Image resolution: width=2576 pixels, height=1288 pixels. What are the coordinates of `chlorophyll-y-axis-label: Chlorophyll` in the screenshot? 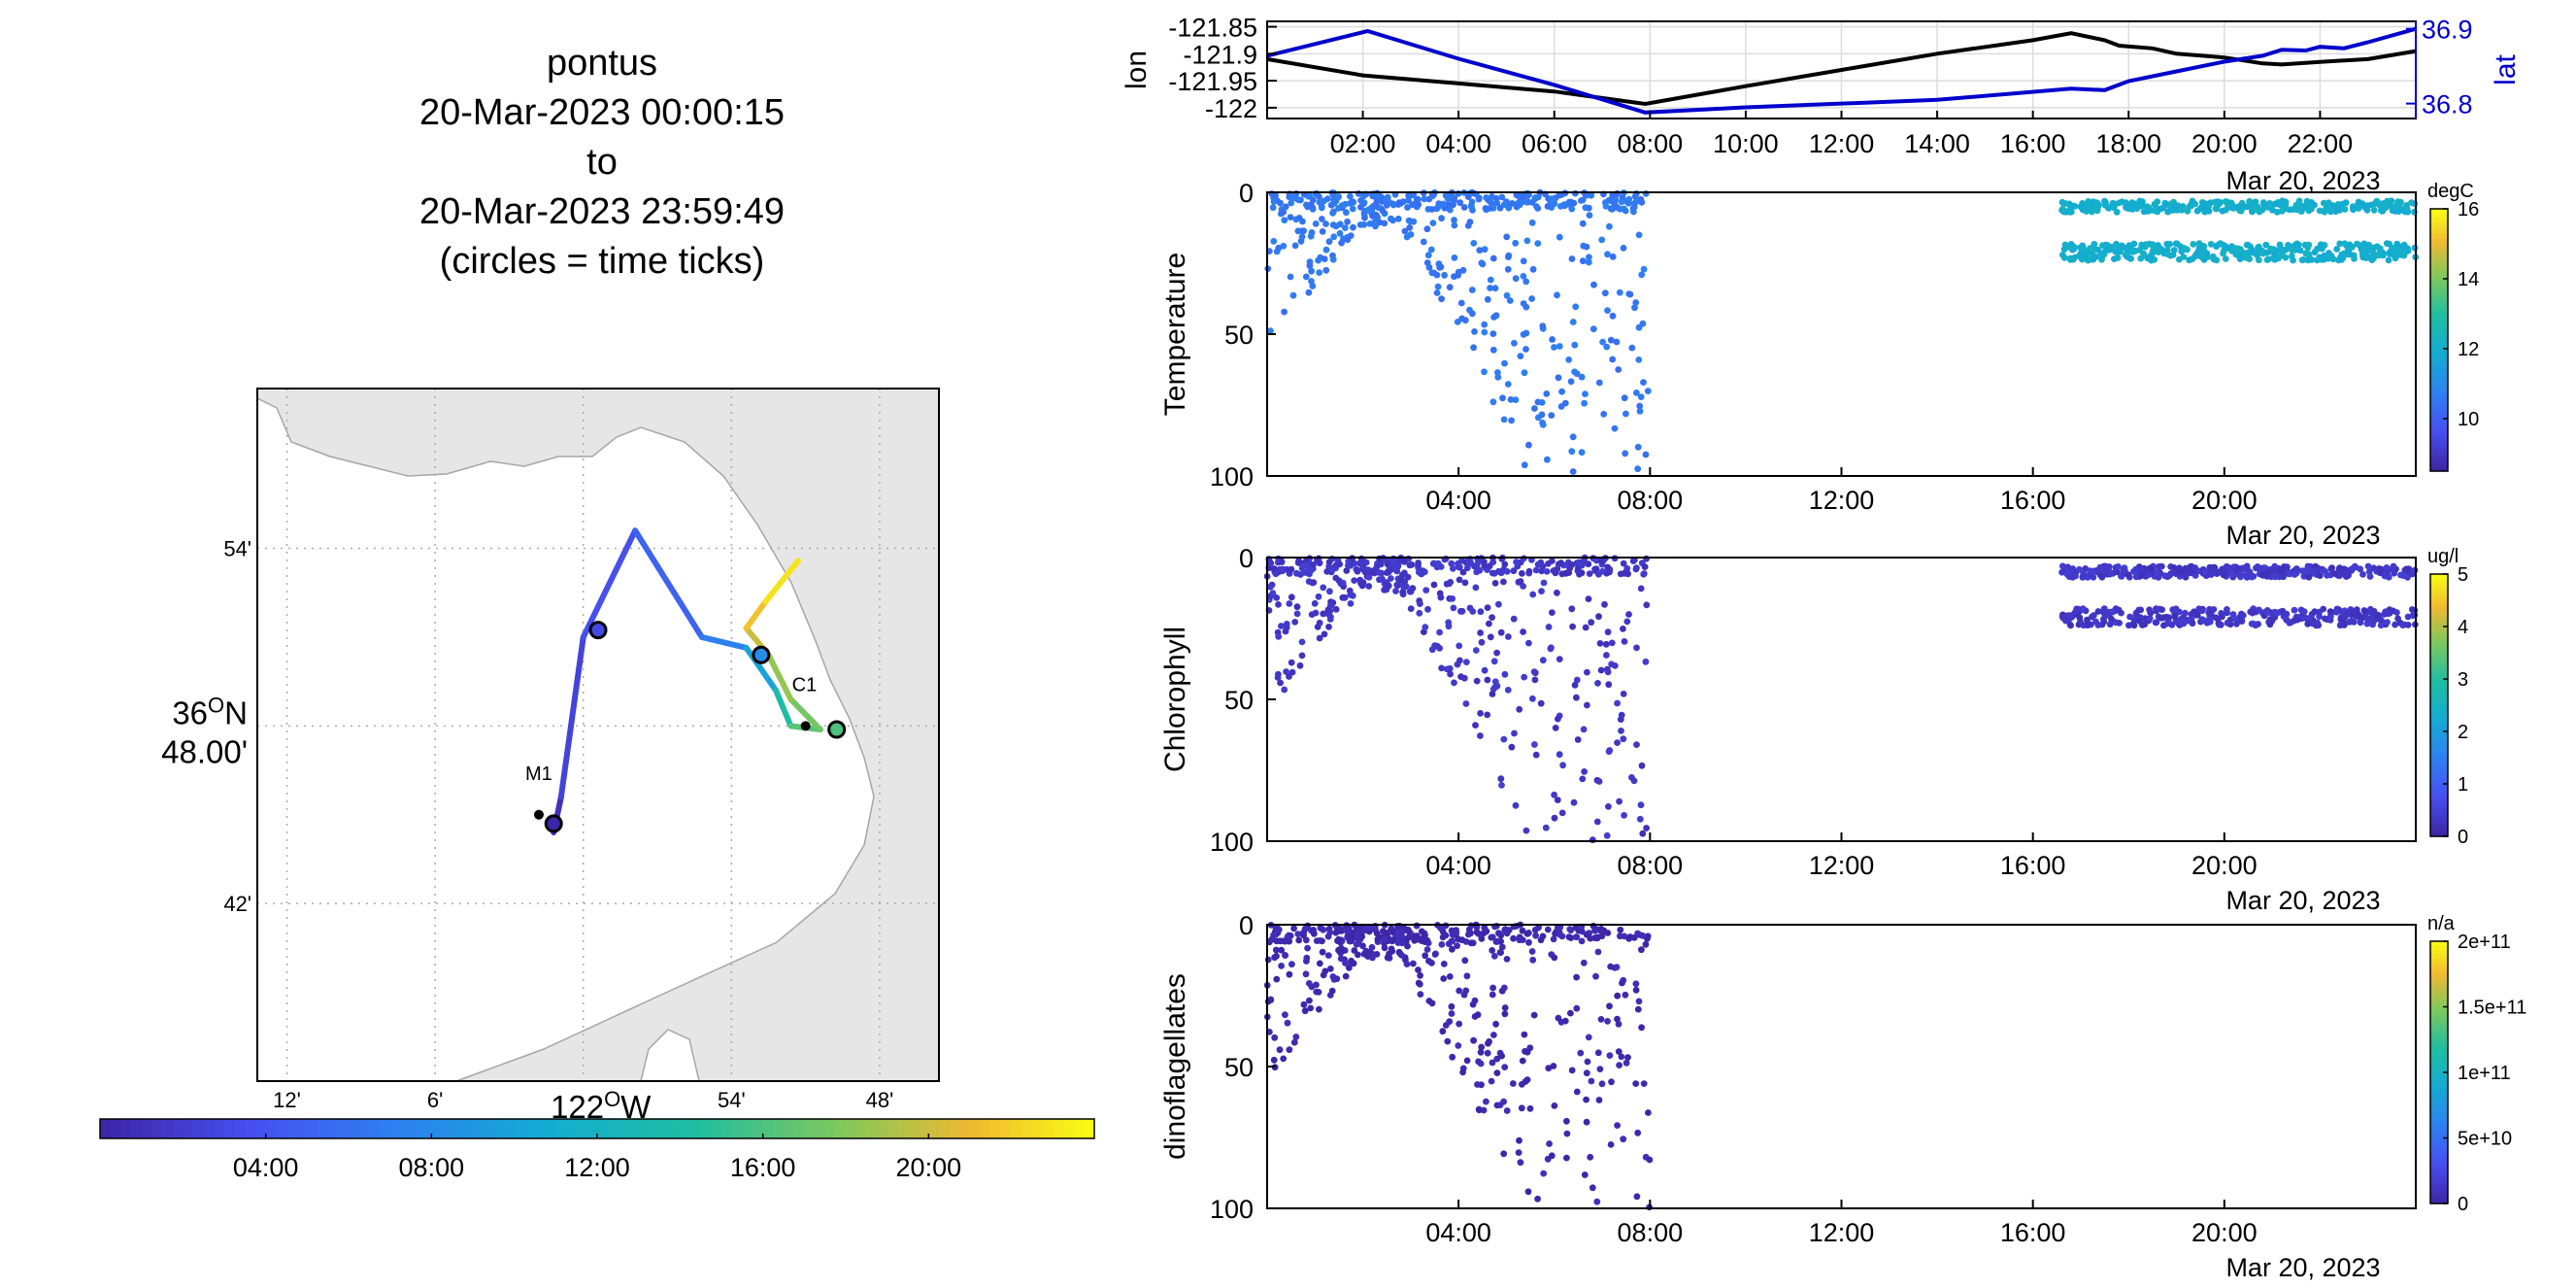 It's located at (1175, 699).